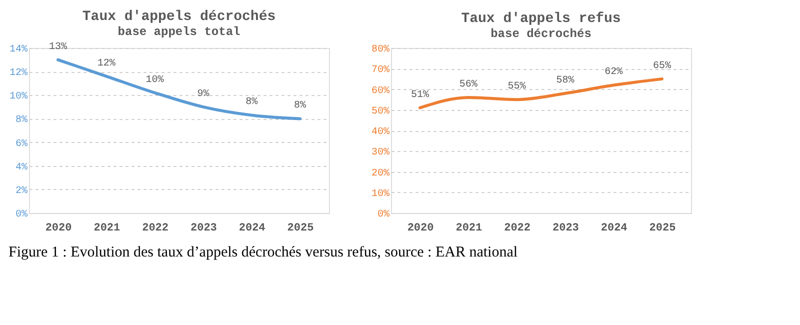 The height and width of the screenshot is (325, 800). What do you see at coordinates (179, 16) in the screenshot?
I see `chart-title: Taux d'appels décrochés` at bounding box center [179, 16].